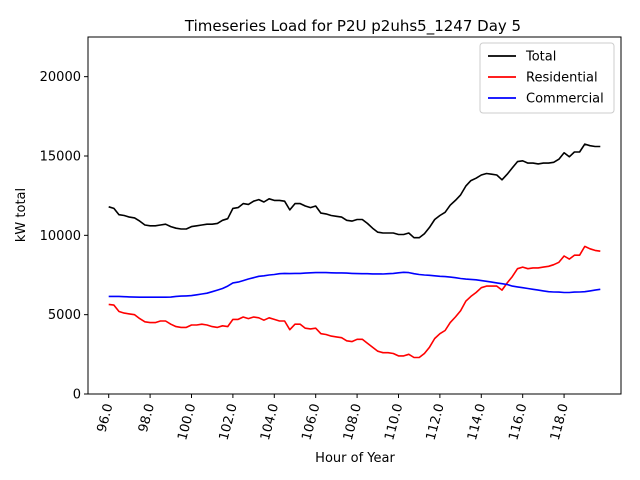 The width and height of the screenshot is (640, 480). What do you see at coordinates (60, 77) in the screenshot?
I see `y-tick-label: 20000` at bounding box center [60, 77].